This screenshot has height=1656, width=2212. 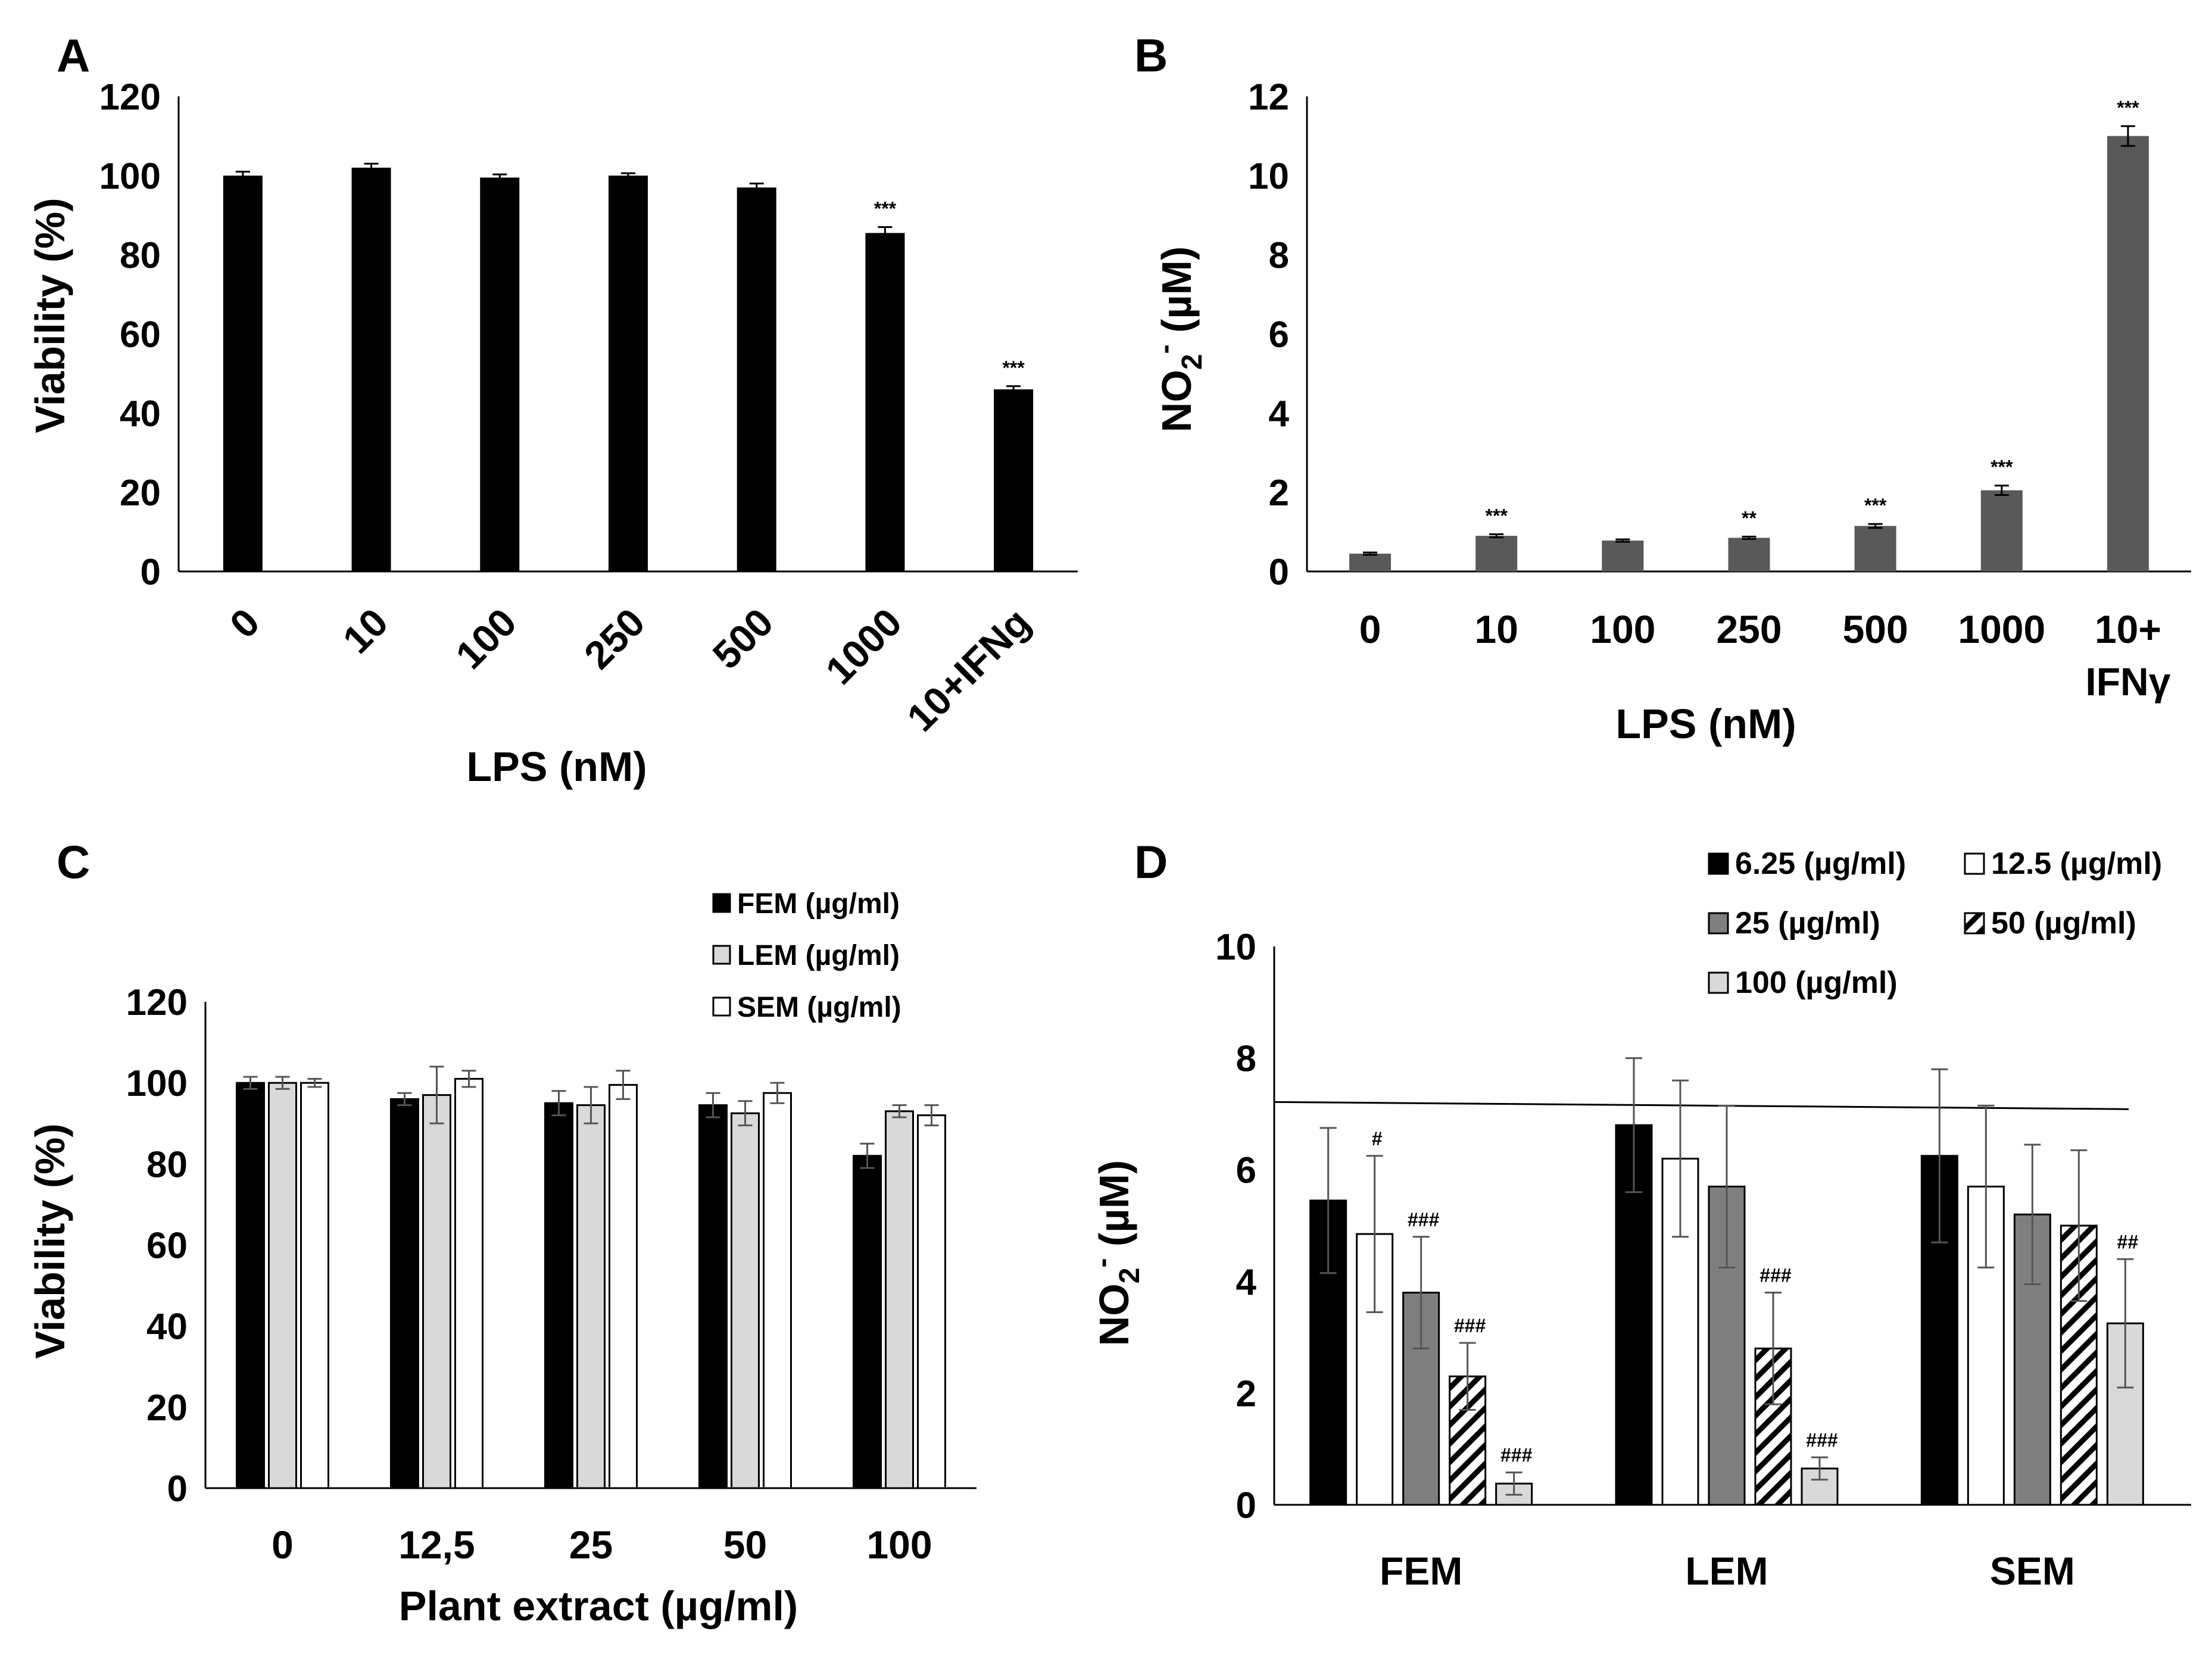 What do you see at coordinates (130, 176) in the screenshot?
I see `y-tick-label: 100` at bounding box center [130, 176].